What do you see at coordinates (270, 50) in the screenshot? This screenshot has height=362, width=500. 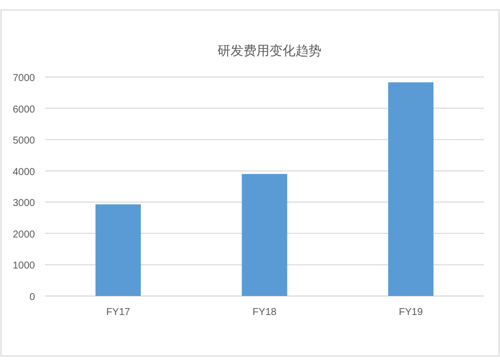 I see `chart-title: 研发费用变化趋势` at bounding box center [270, 50].